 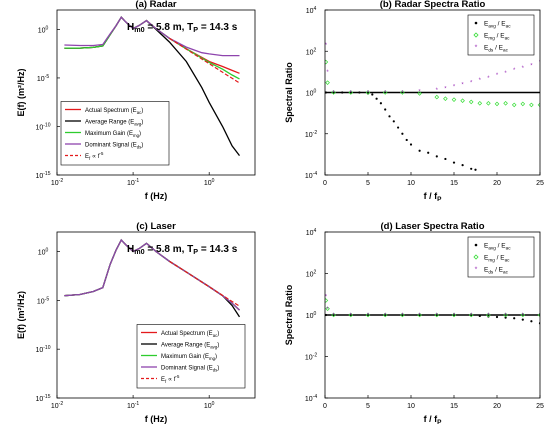 What do you see at coordinates (57, 182) in the screenshot?
I see `x-tick-label: 10⁻²` at bounding box center [57, 182].